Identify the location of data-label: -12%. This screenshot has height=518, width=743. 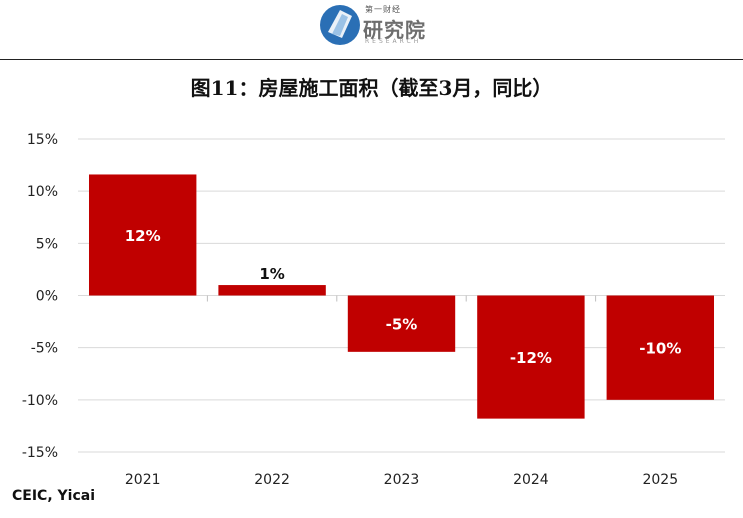
(531, 358).